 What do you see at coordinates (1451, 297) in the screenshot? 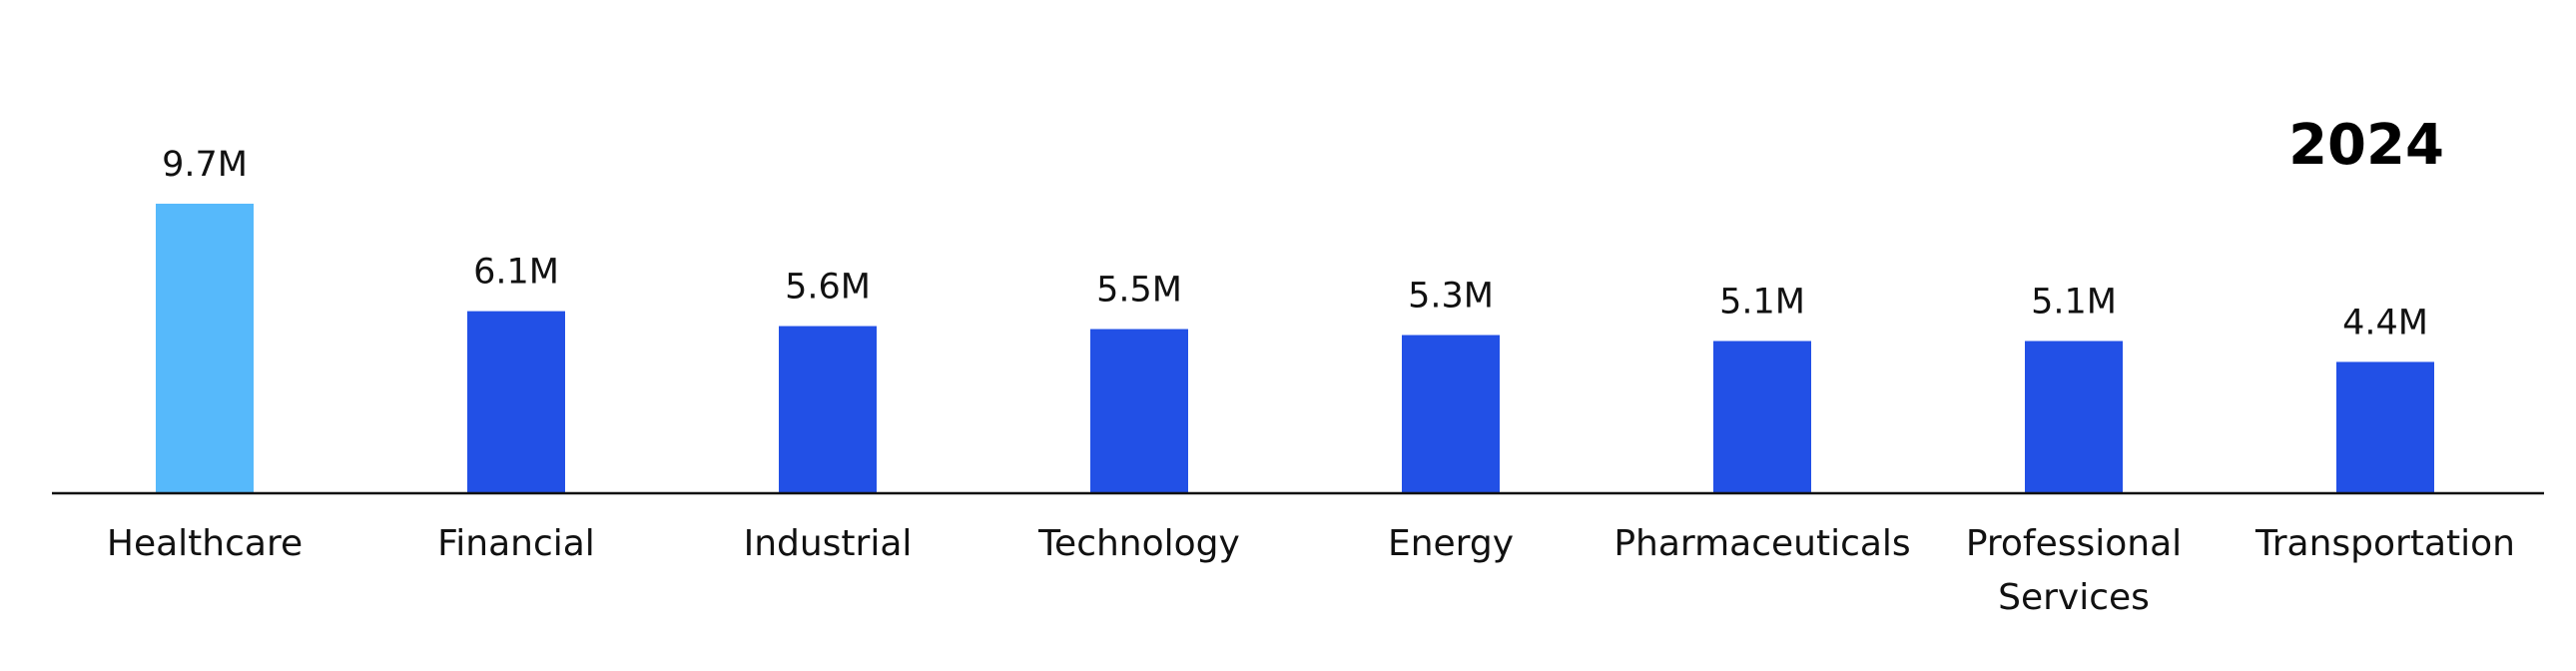
I see `data-label-4: 5.3M` at bounding box center [1451, 297].